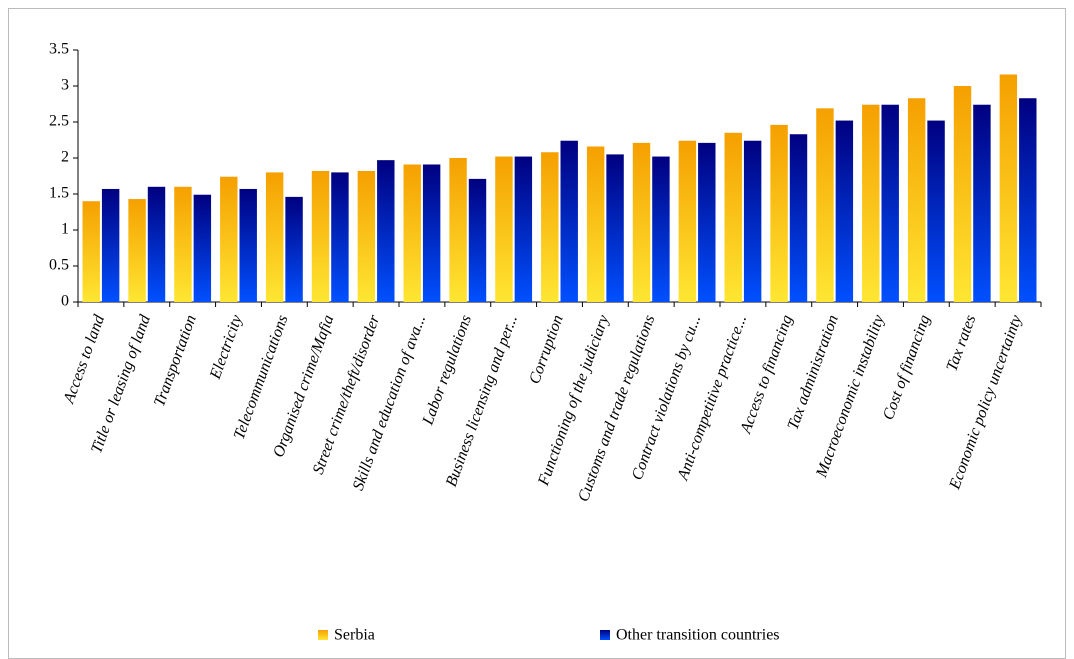 The image size is (1074, 659). What do you see at coordinates (65, 157) in the screenshot?
I see `y-tick-label: 2` at bounding box center [65, 157].